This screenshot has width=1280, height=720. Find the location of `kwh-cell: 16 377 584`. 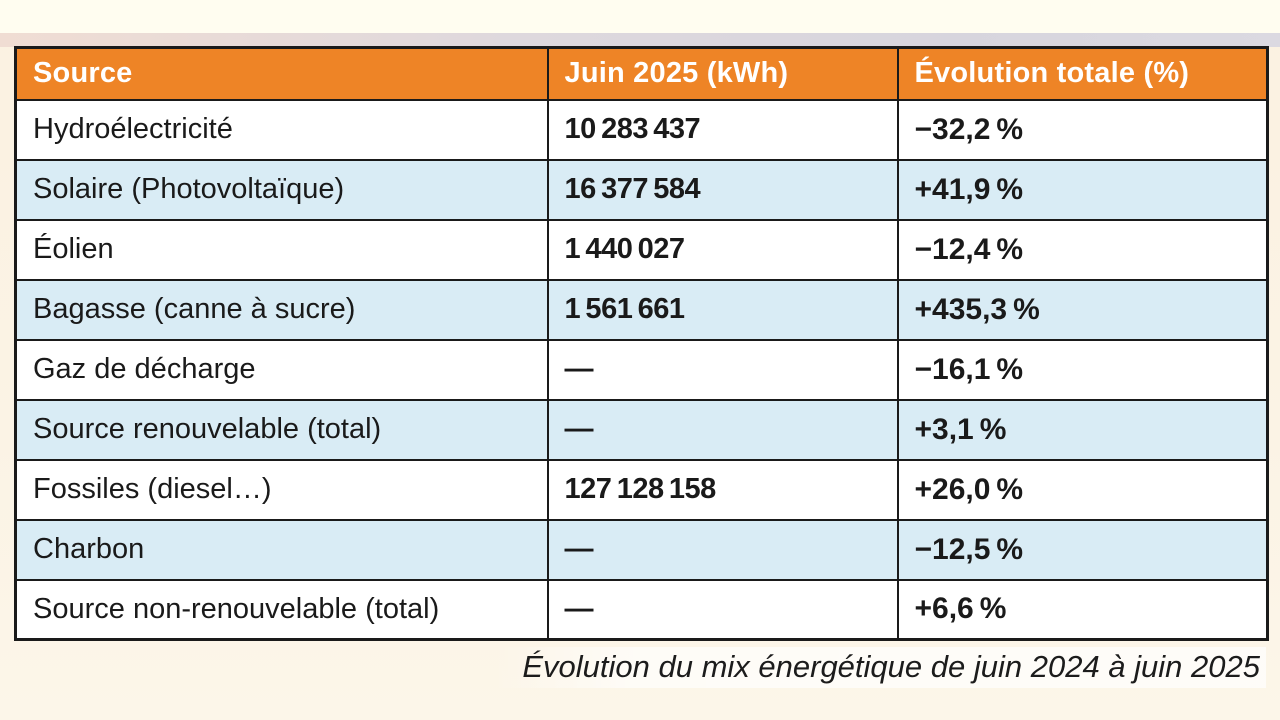

kwh-cell: 16 377 584 is located at coordinates (722, 189).